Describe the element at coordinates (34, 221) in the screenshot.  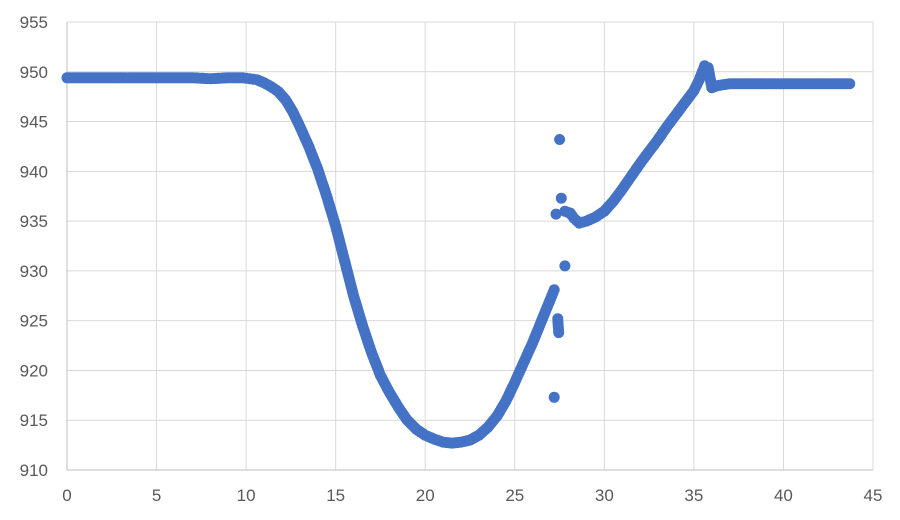
I see `y-tick-label: 935` at that location.